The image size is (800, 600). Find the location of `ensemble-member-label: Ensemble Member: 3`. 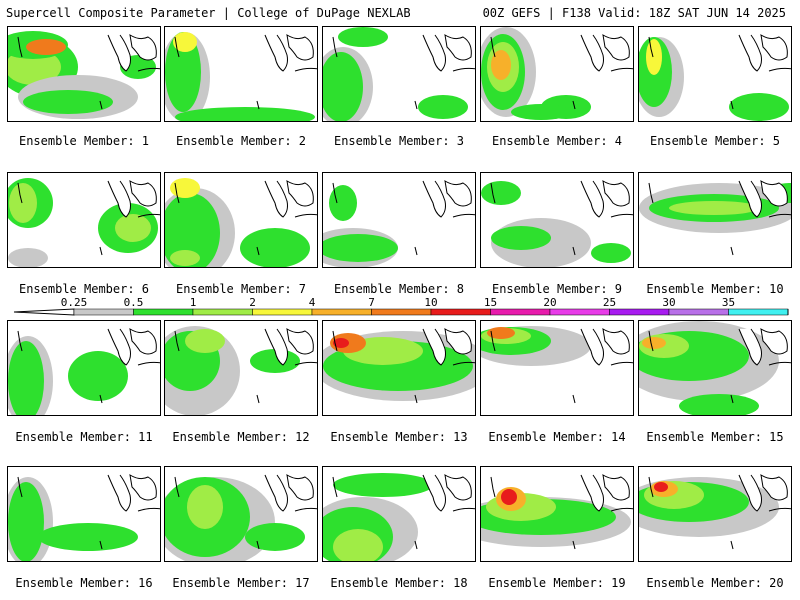

ensemble-member-label: Ensemble Member: 3 is located at coordinates (399, 141).